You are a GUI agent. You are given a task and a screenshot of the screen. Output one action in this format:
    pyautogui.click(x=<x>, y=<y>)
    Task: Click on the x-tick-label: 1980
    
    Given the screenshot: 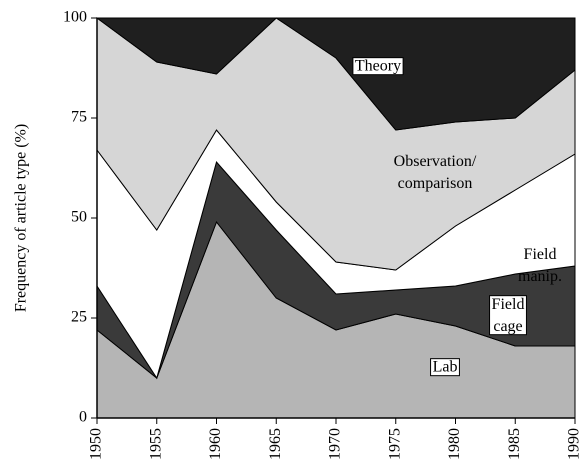 What is the action you would take?
    pyautogui.click(x=454, y=444)
    